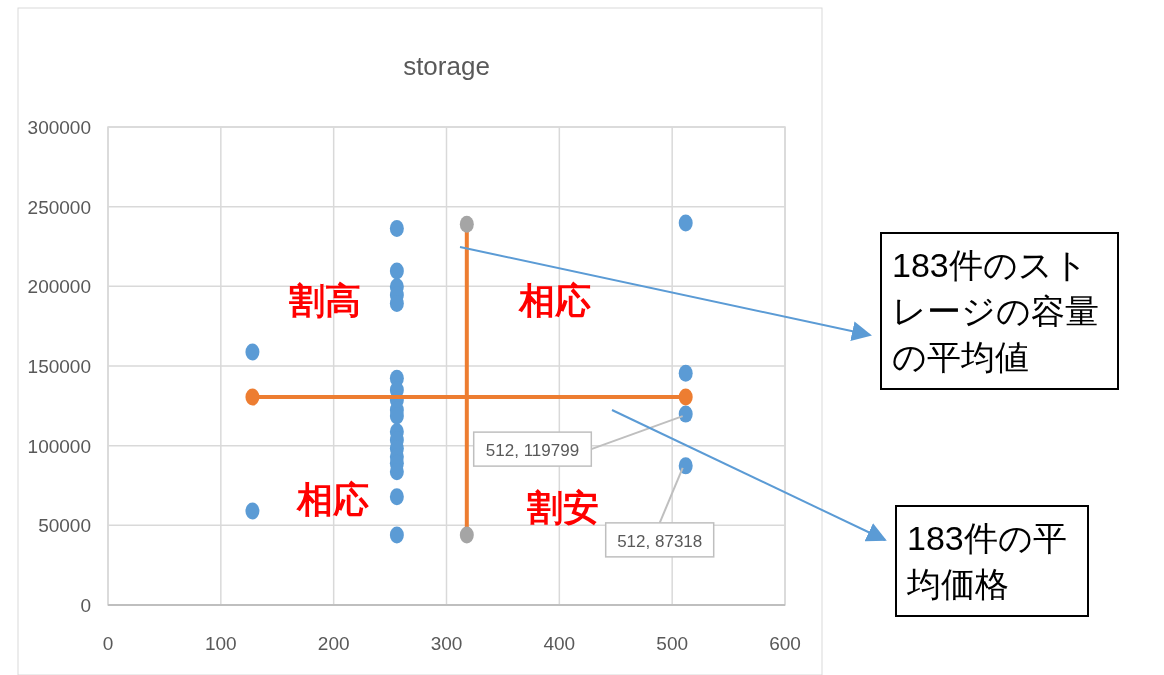 The image size is (1164, 675). Describe the element at coordinates (220, 643) in the screenshot. I see `x-tick-label: 100` at that location.